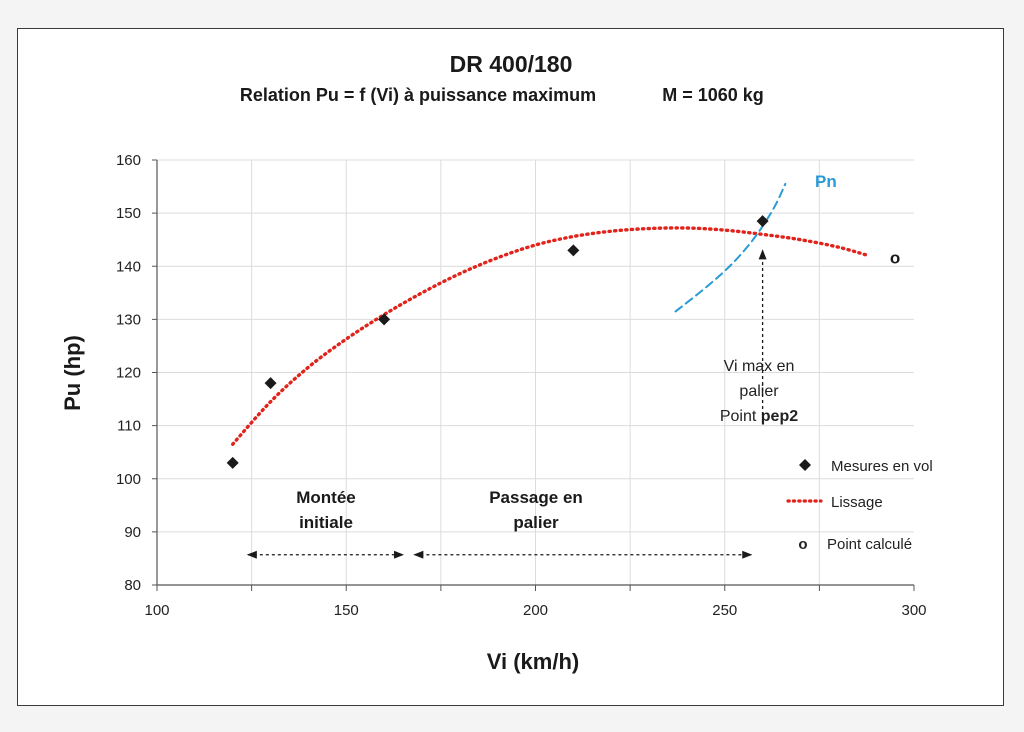 This screenshot has width=1024, height=732. I want to click on vimax-annotation-line3: Point pep2, so click(759, 416).